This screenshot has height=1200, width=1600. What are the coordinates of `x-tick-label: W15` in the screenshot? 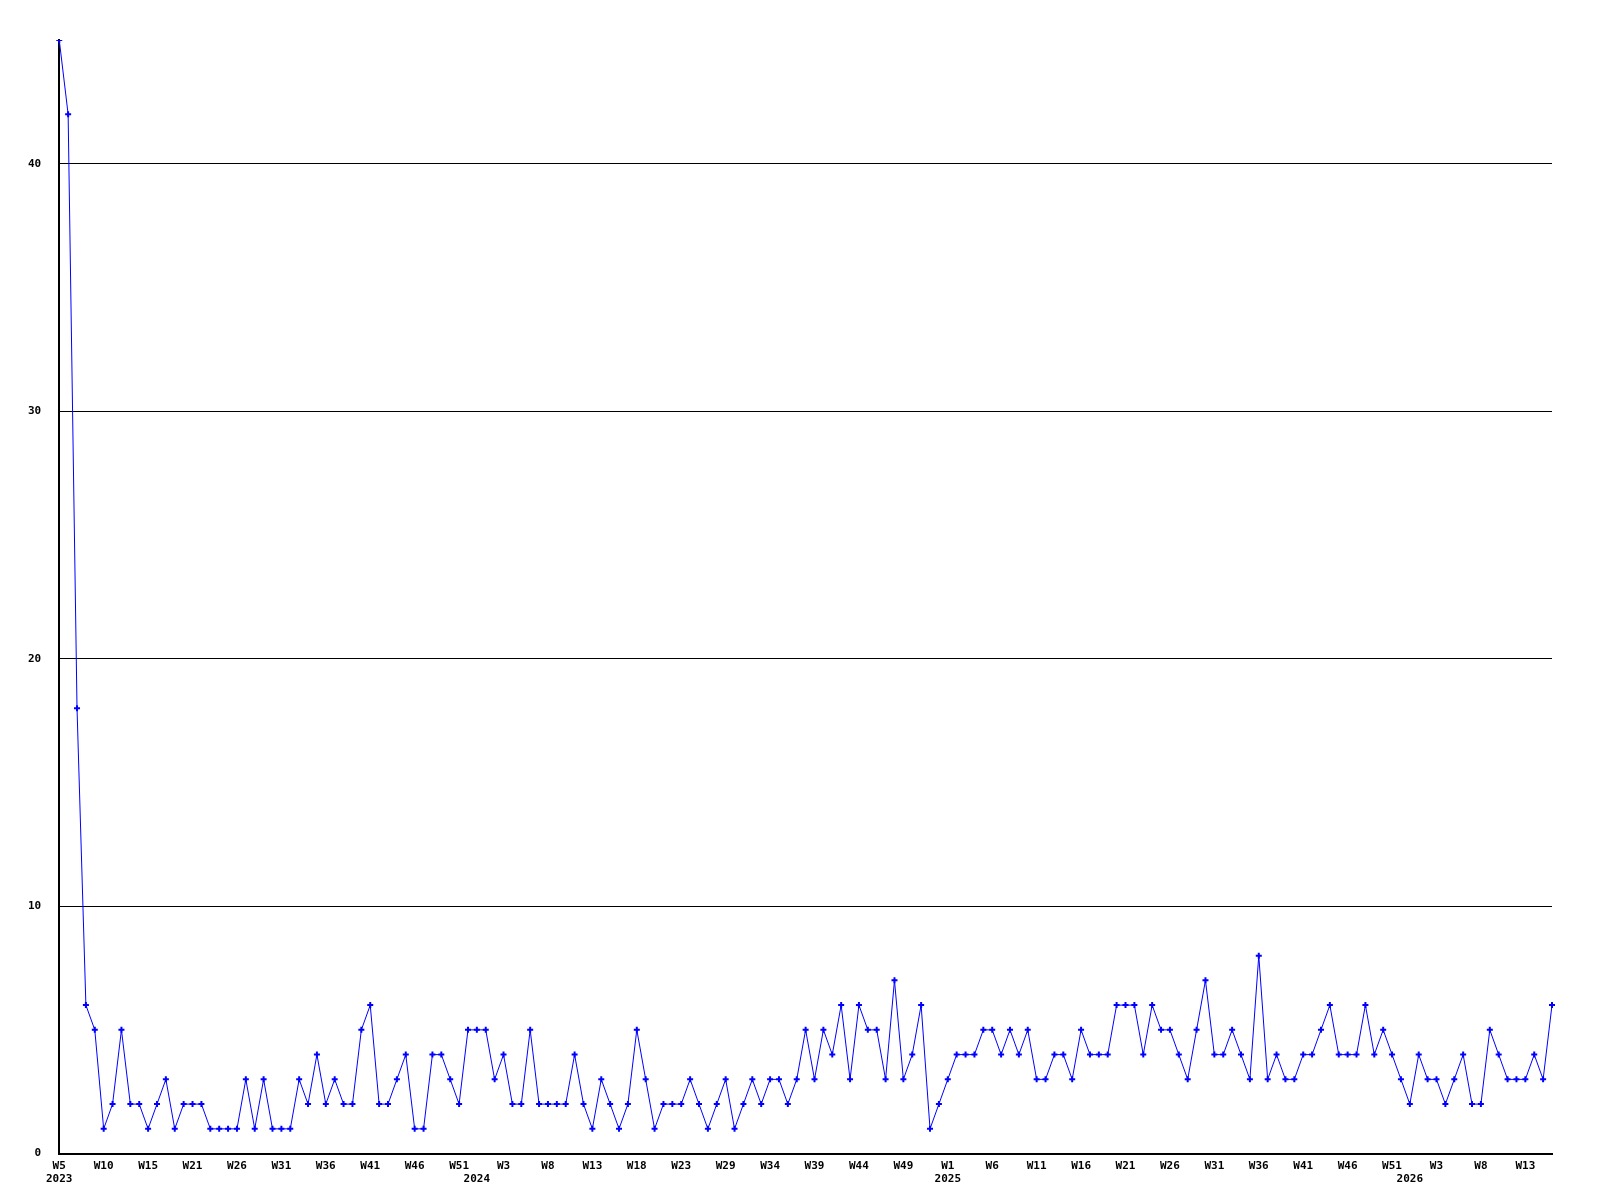 It's located at (148, 1166).